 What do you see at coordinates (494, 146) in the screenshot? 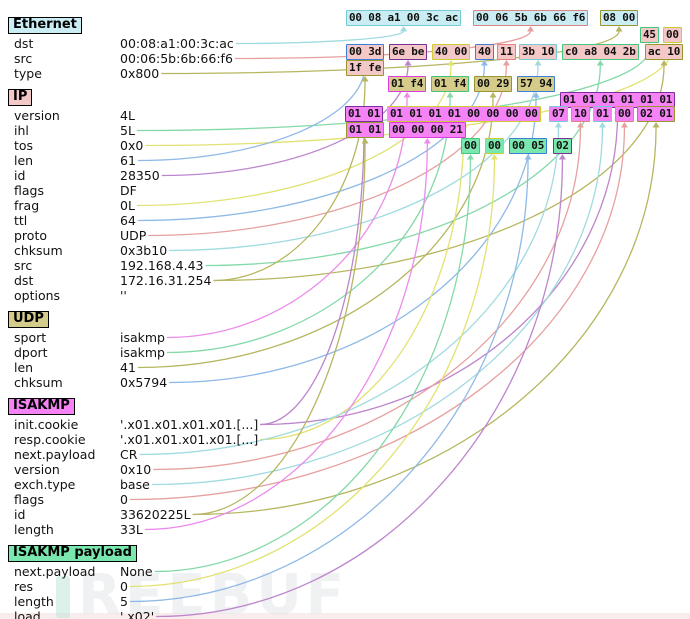
I see `hex-bytes-r9b2: 00` at bounding box center [494, 146].